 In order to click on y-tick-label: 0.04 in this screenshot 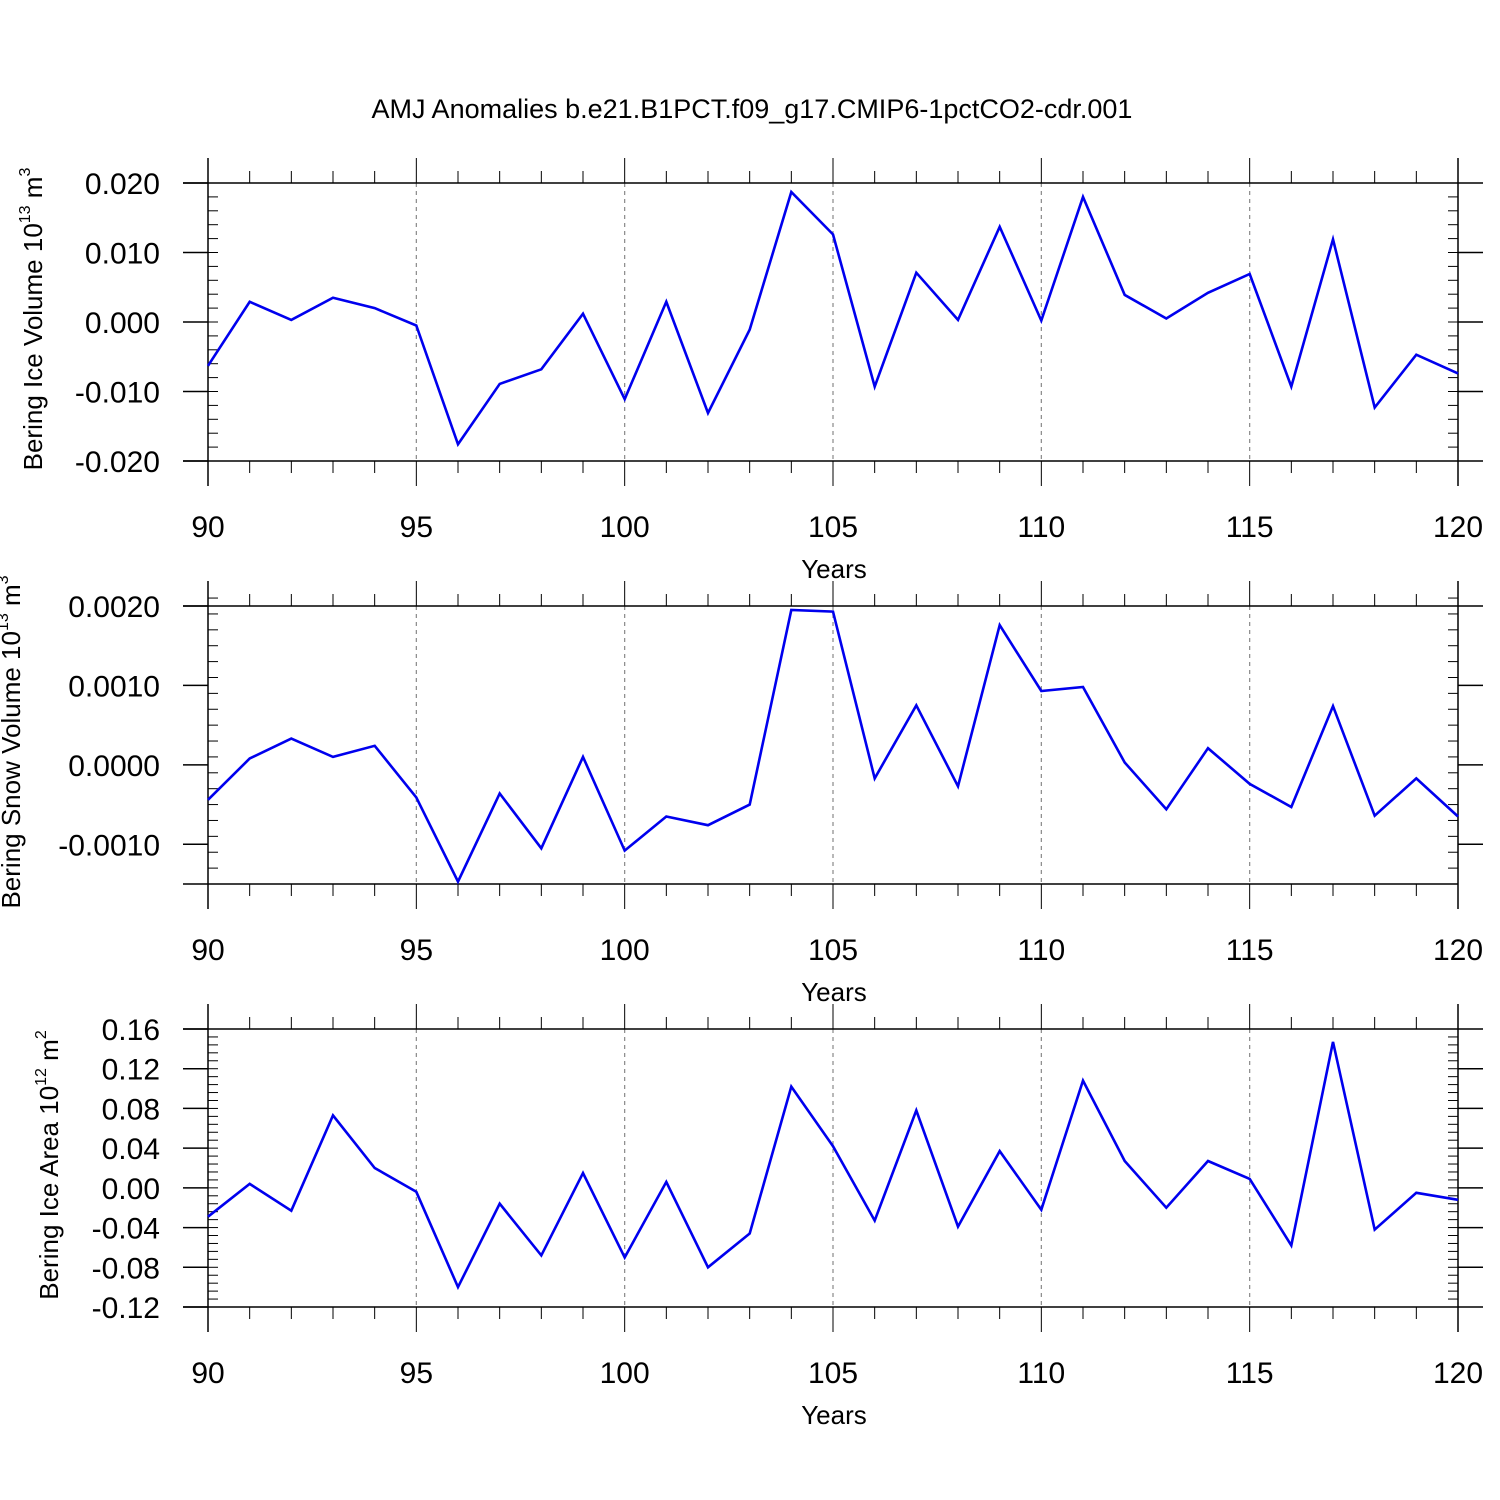, I will do `click(131, 1149)`.